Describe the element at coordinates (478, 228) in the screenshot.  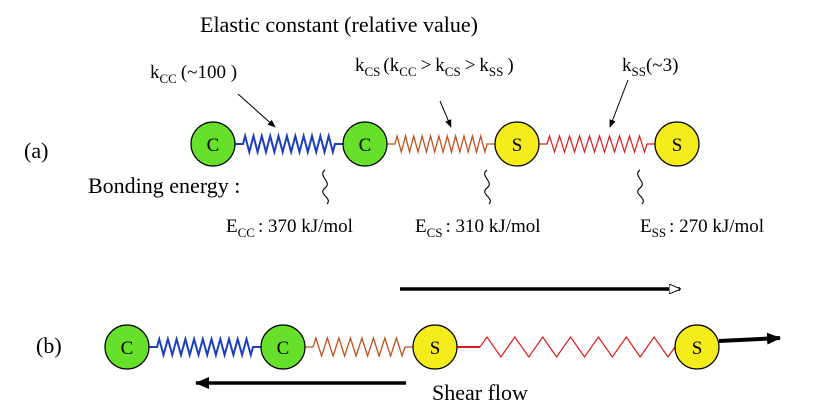
I see `ecs-energy-label: ECS: 310 kJ/mol` at that location.